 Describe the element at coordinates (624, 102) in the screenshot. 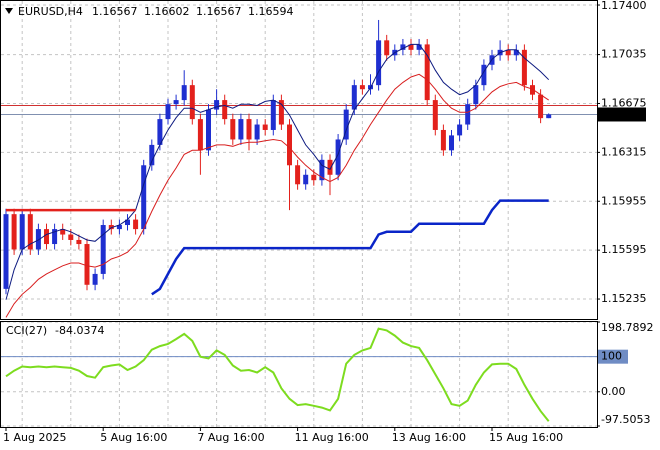

I see `y-tick-label: 1.16675` at that location.